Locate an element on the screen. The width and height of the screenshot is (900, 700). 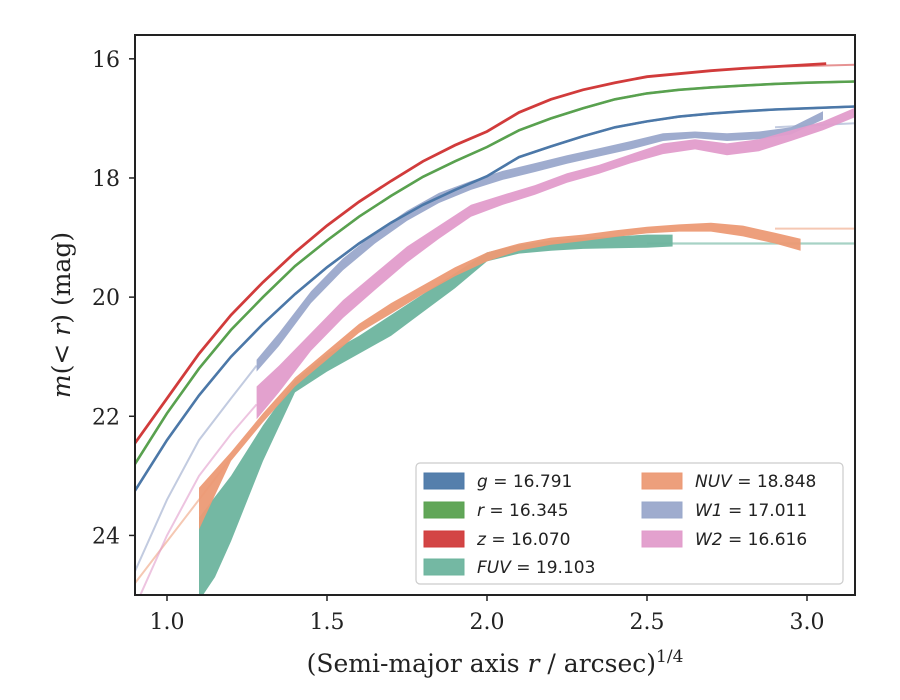
x-tick-label: 2.5 is located at coordinates (647, 622).